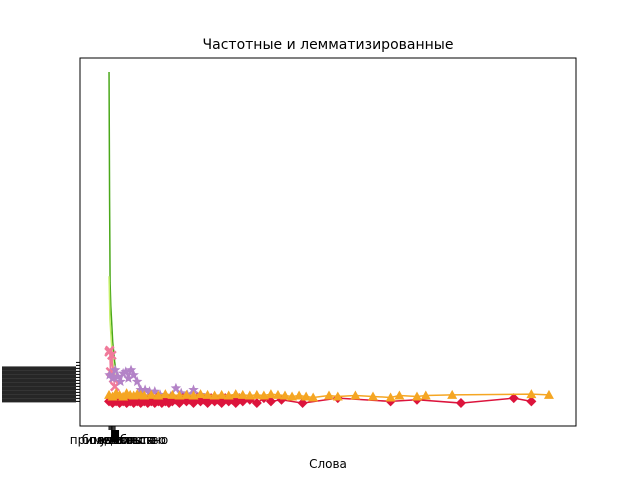 The image size is (640, 480). I want to click on x-tick-label: учесть, so click(120, 440).